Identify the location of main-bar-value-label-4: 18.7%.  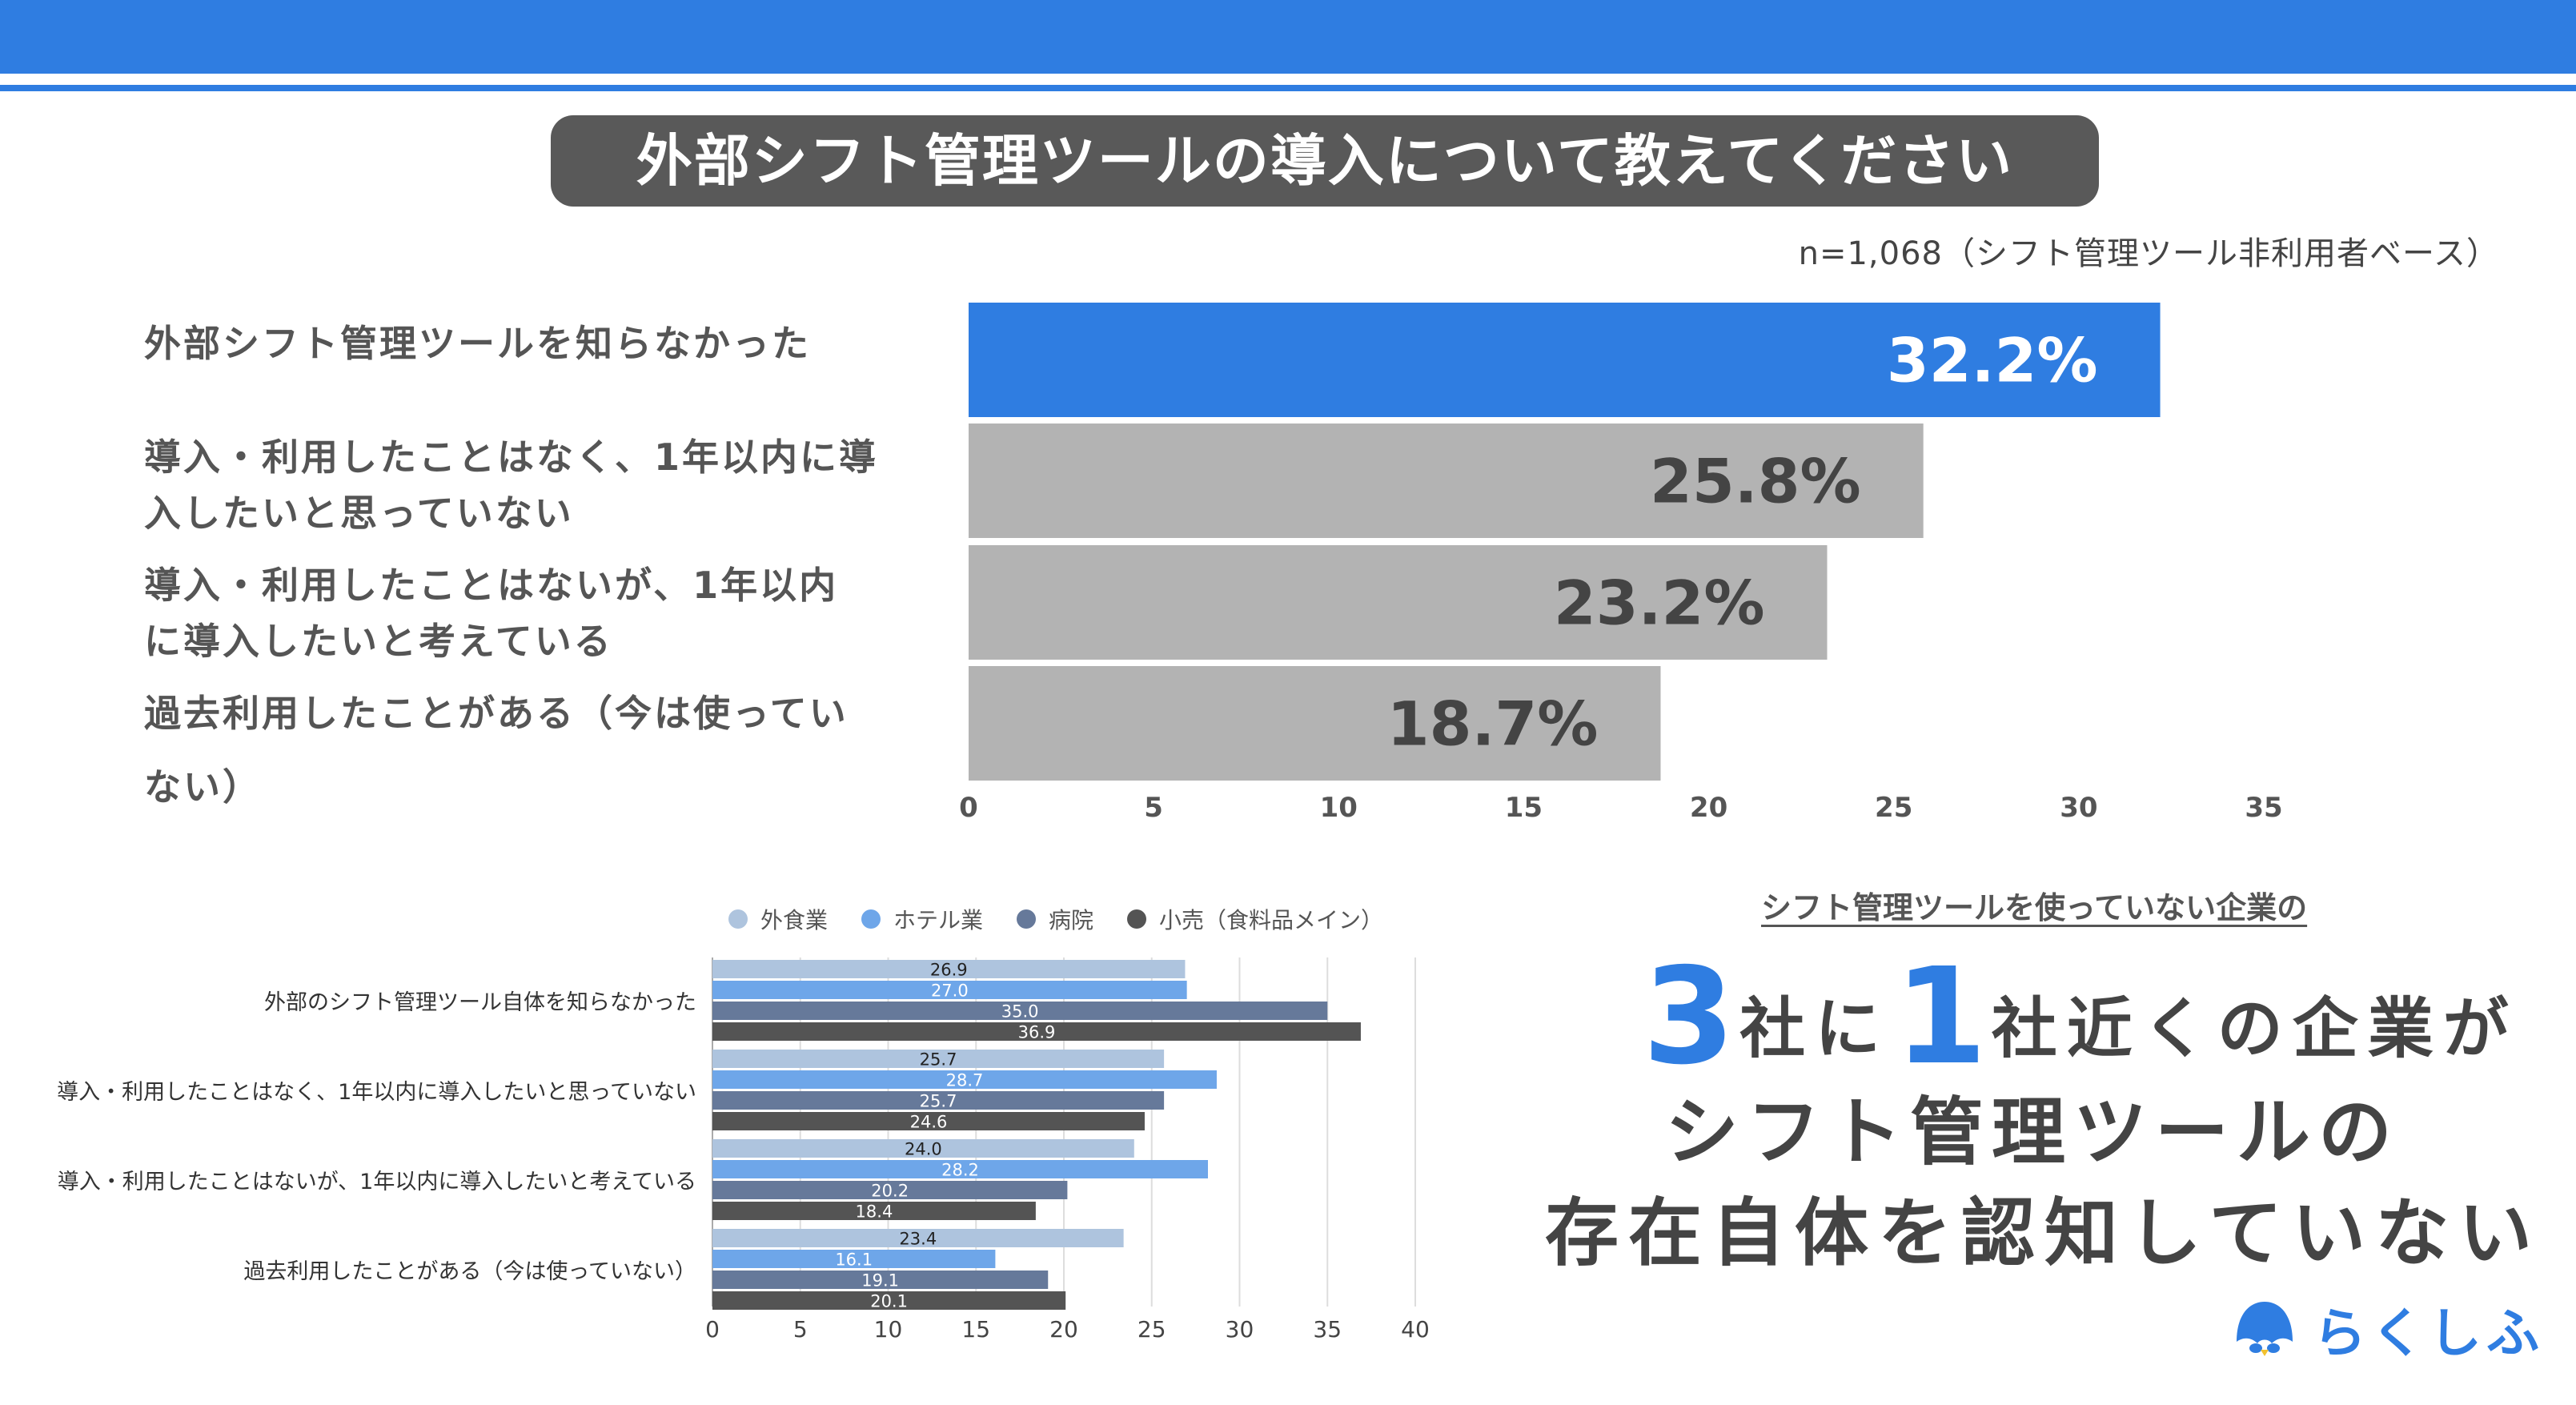
(1493, 724).